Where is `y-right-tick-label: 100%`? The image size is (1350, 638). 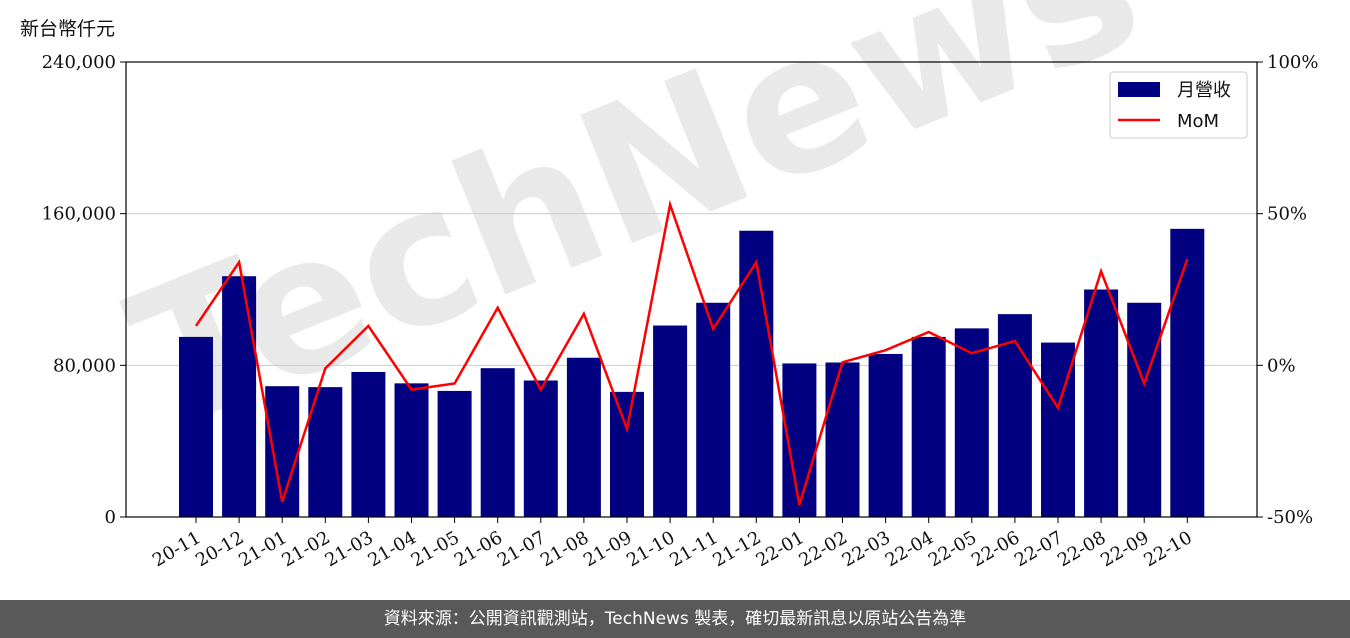 y-right-tick-label: 100% is located at coordinates (1292, 62).